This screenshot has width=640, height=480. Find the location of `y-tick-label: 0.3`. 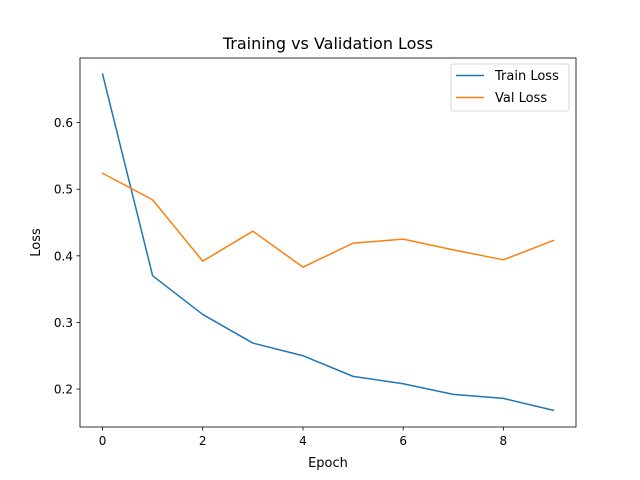

y-tick-label: 0.3 is located at coordinates (63, 323).